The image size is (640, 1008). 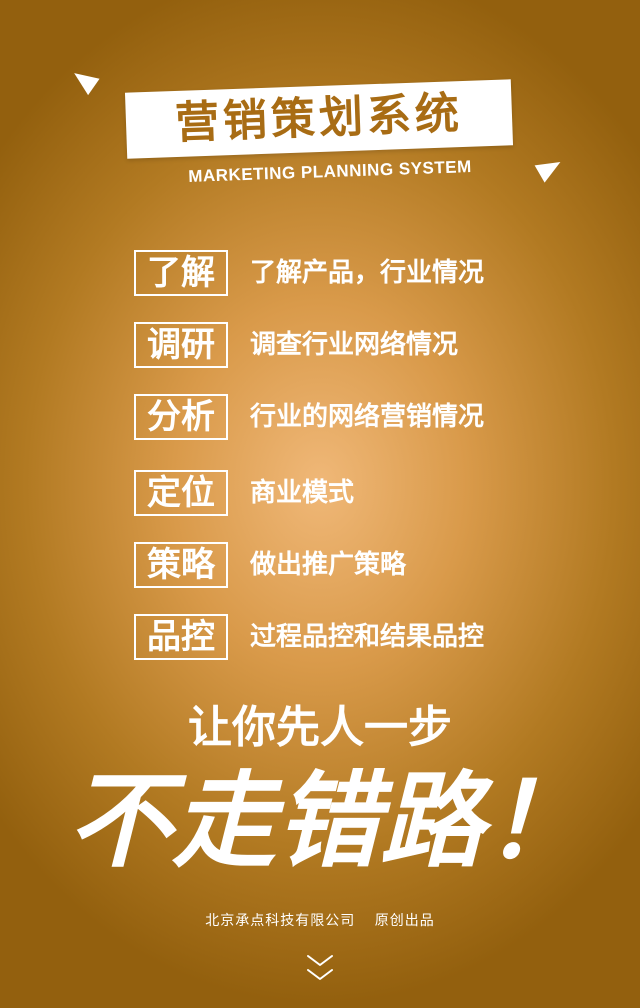 I want to click on step-key: 调研, so click(x=181, y=345).